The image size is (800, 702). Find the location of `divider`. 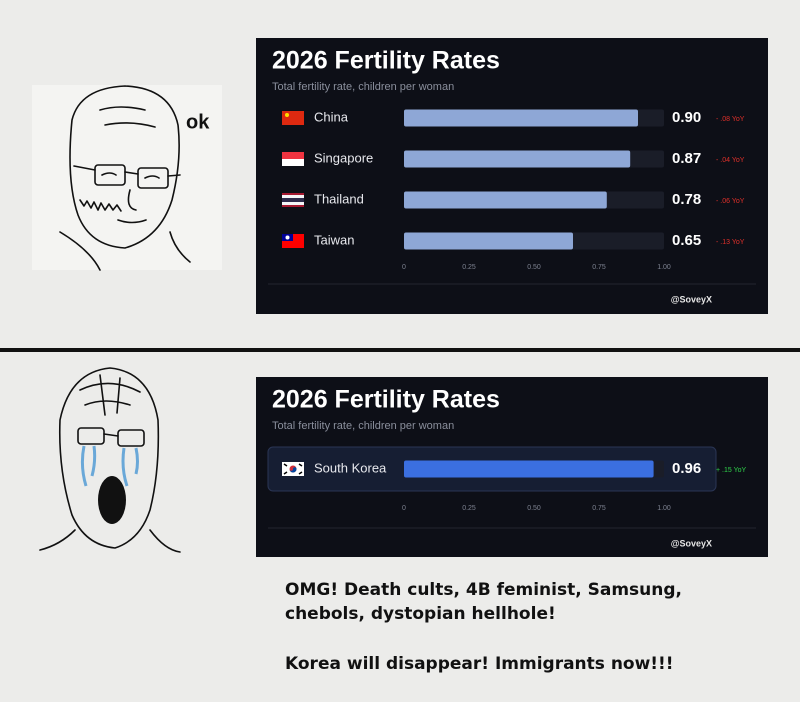

divider is located at coordinates (400, 350).